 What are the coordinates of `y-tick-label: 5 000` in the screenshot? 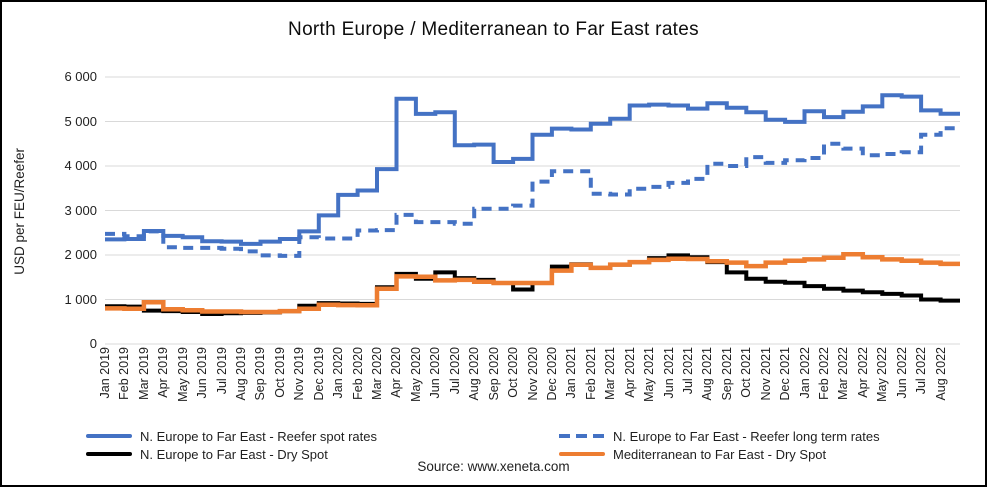 It's located at (80, 121).